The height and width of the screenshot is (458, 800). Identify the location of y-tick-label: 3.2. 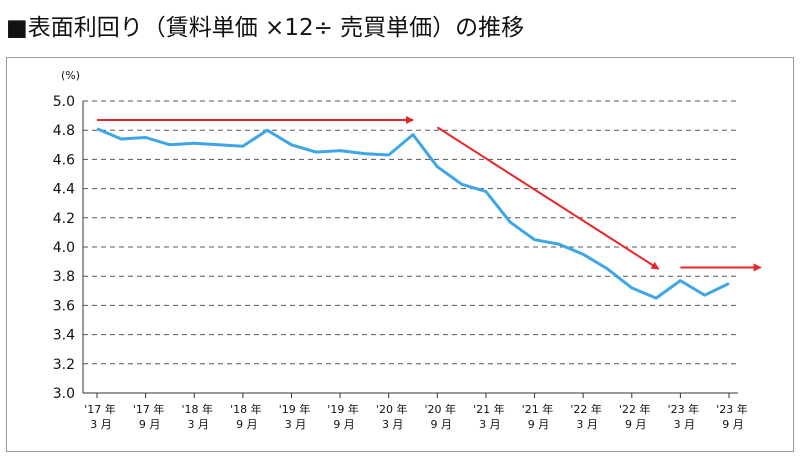
(64, 365).